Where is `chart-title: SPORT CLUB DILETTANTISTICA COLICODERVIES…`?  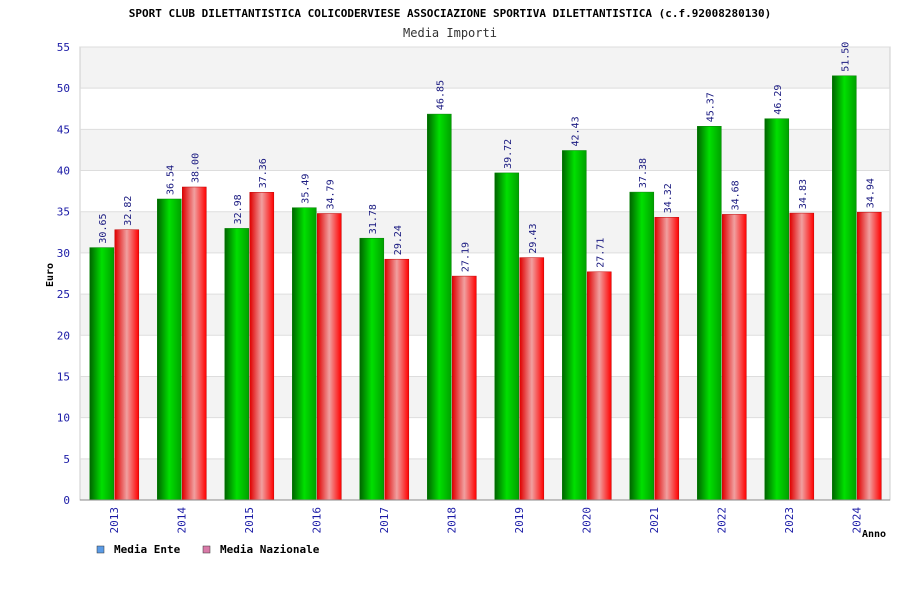
chart-title: SPORT CLUB DILETTANTISTICA COLICODERVIES… is located at coordinates (450, 13).